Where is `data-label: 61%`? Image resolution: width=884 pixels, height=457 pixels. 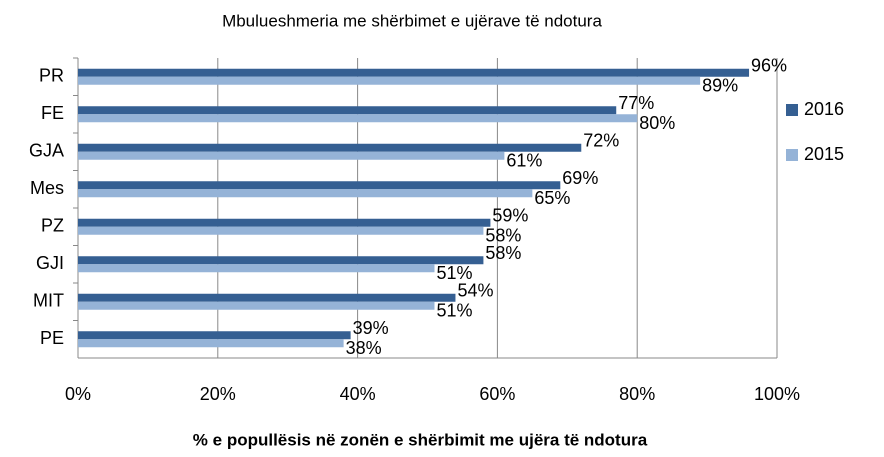
data-label: 61% is located at coordinates (524, 161).